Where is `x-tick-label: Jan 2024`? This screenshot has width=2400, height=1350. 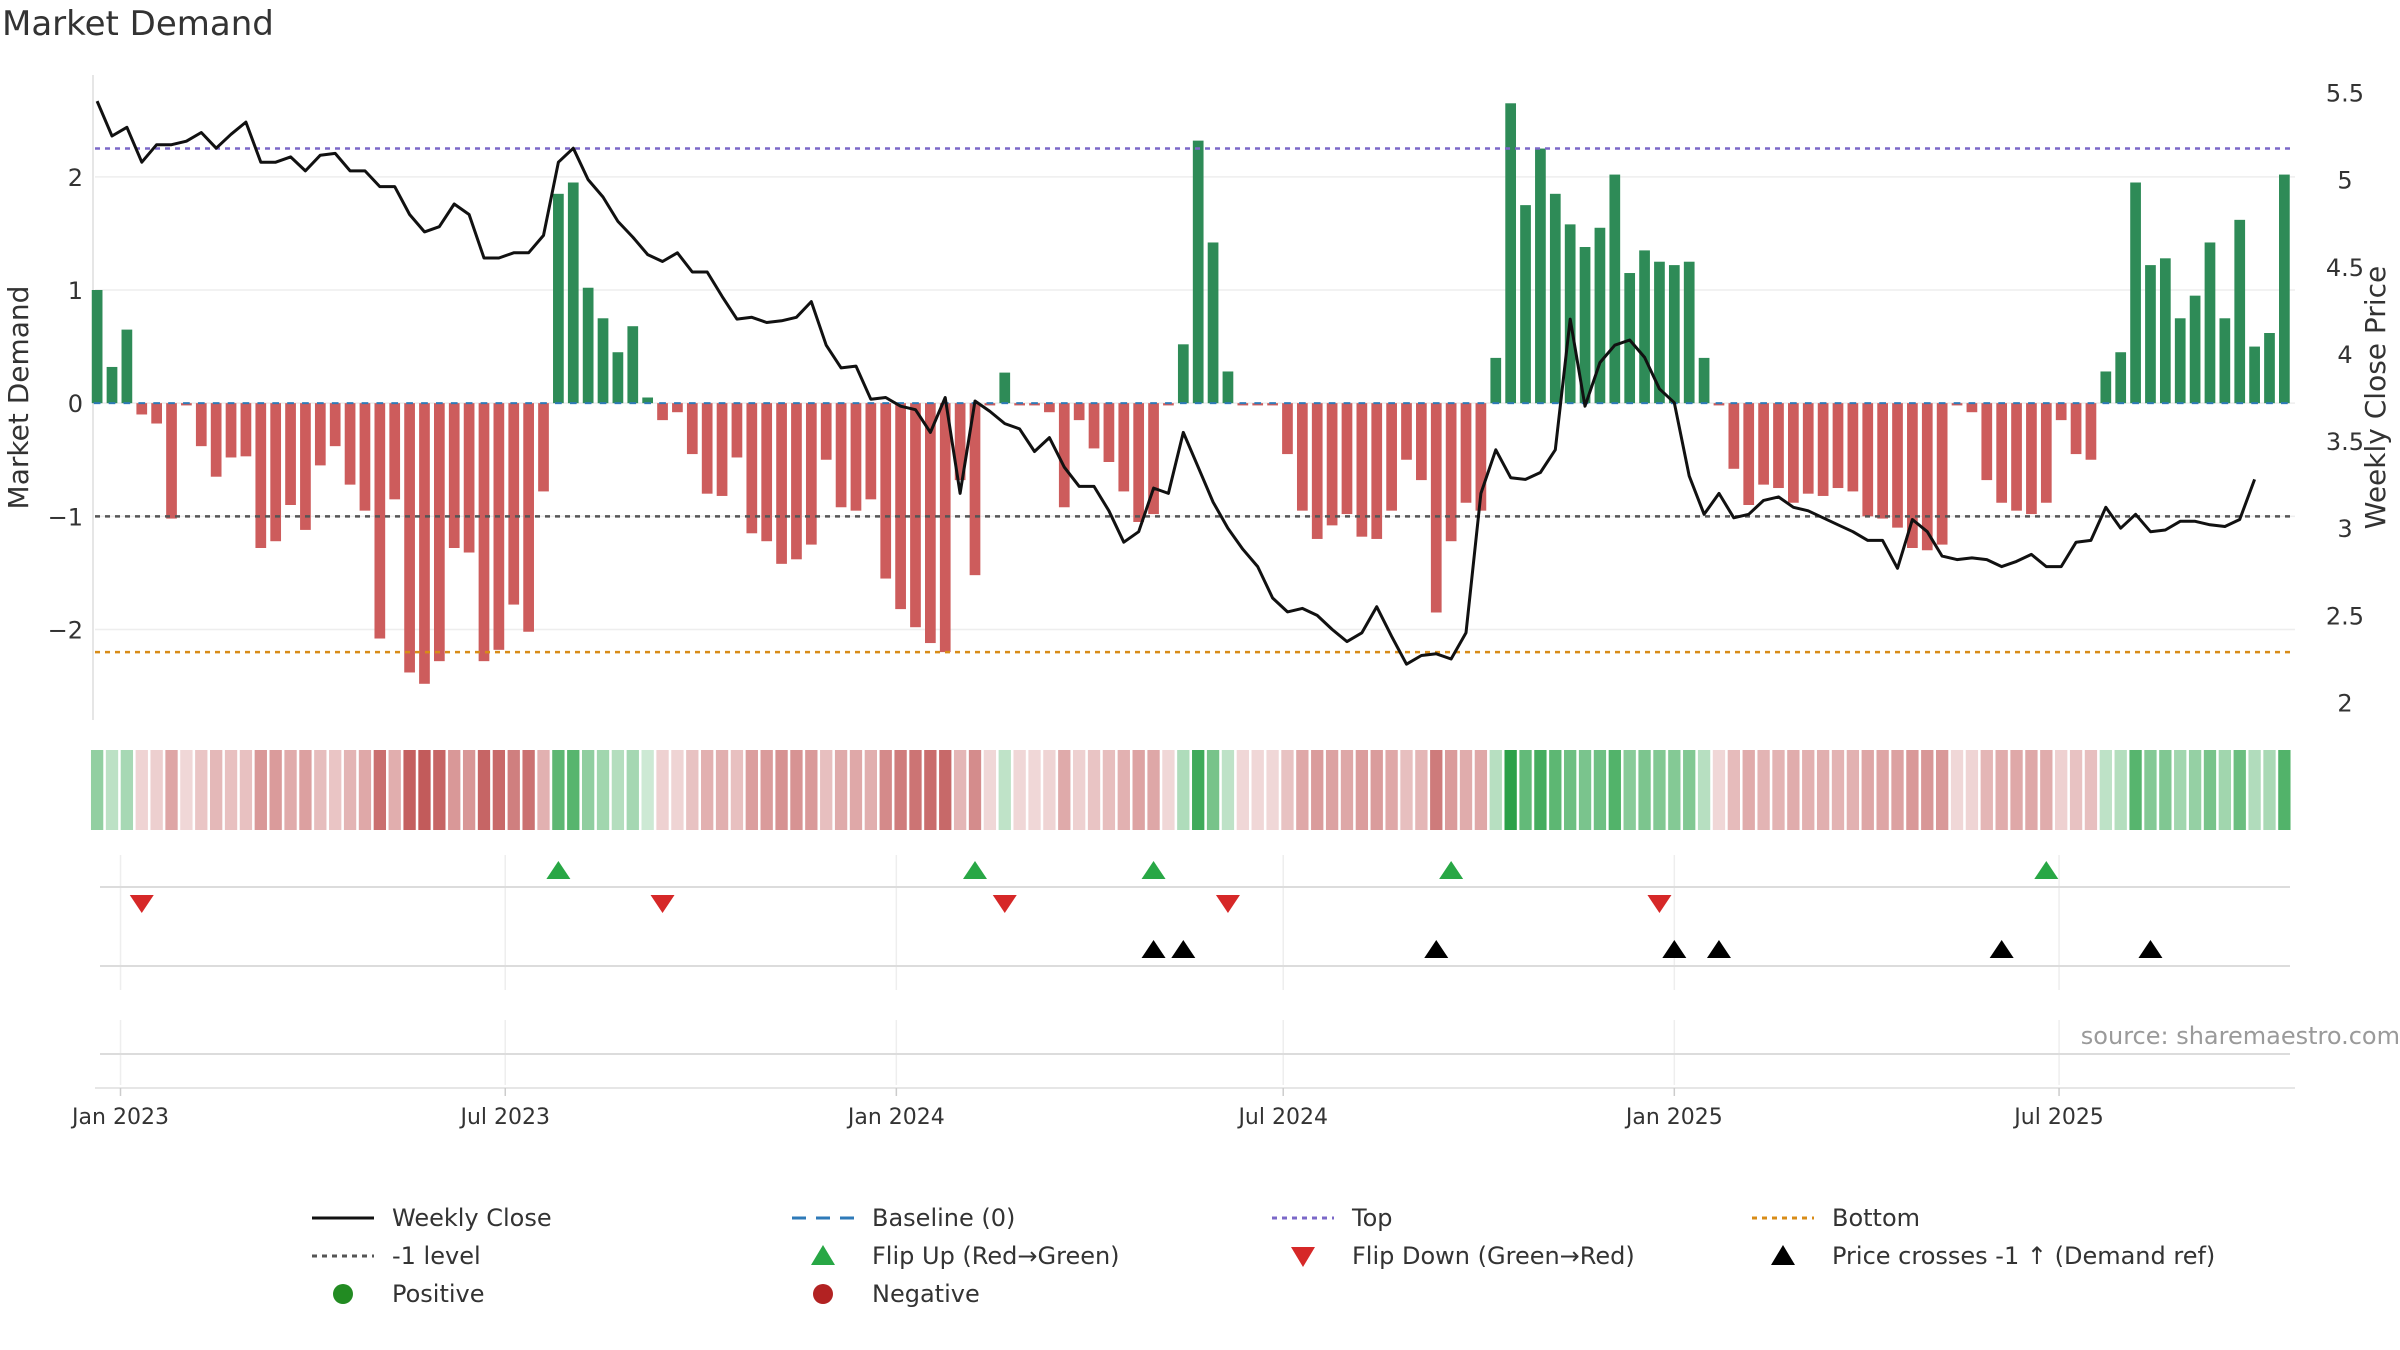
x-tick-label: Jan 2024 is located at coordinates (895, 1117).